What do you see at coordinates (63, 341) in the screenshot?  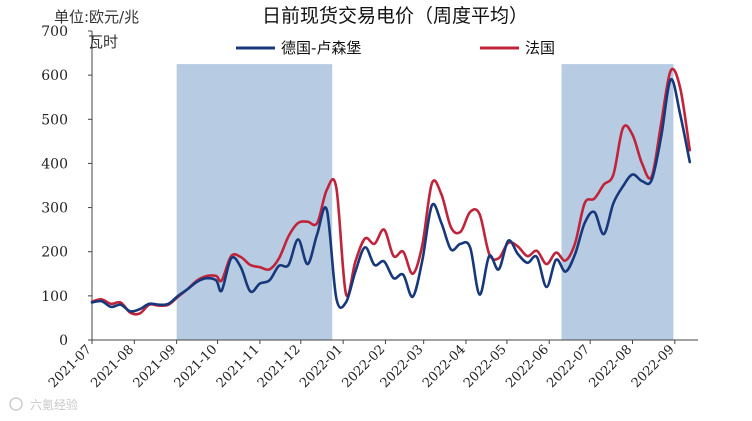 I see `y-tick-label-0: 0` at bounding box center [63, 341].